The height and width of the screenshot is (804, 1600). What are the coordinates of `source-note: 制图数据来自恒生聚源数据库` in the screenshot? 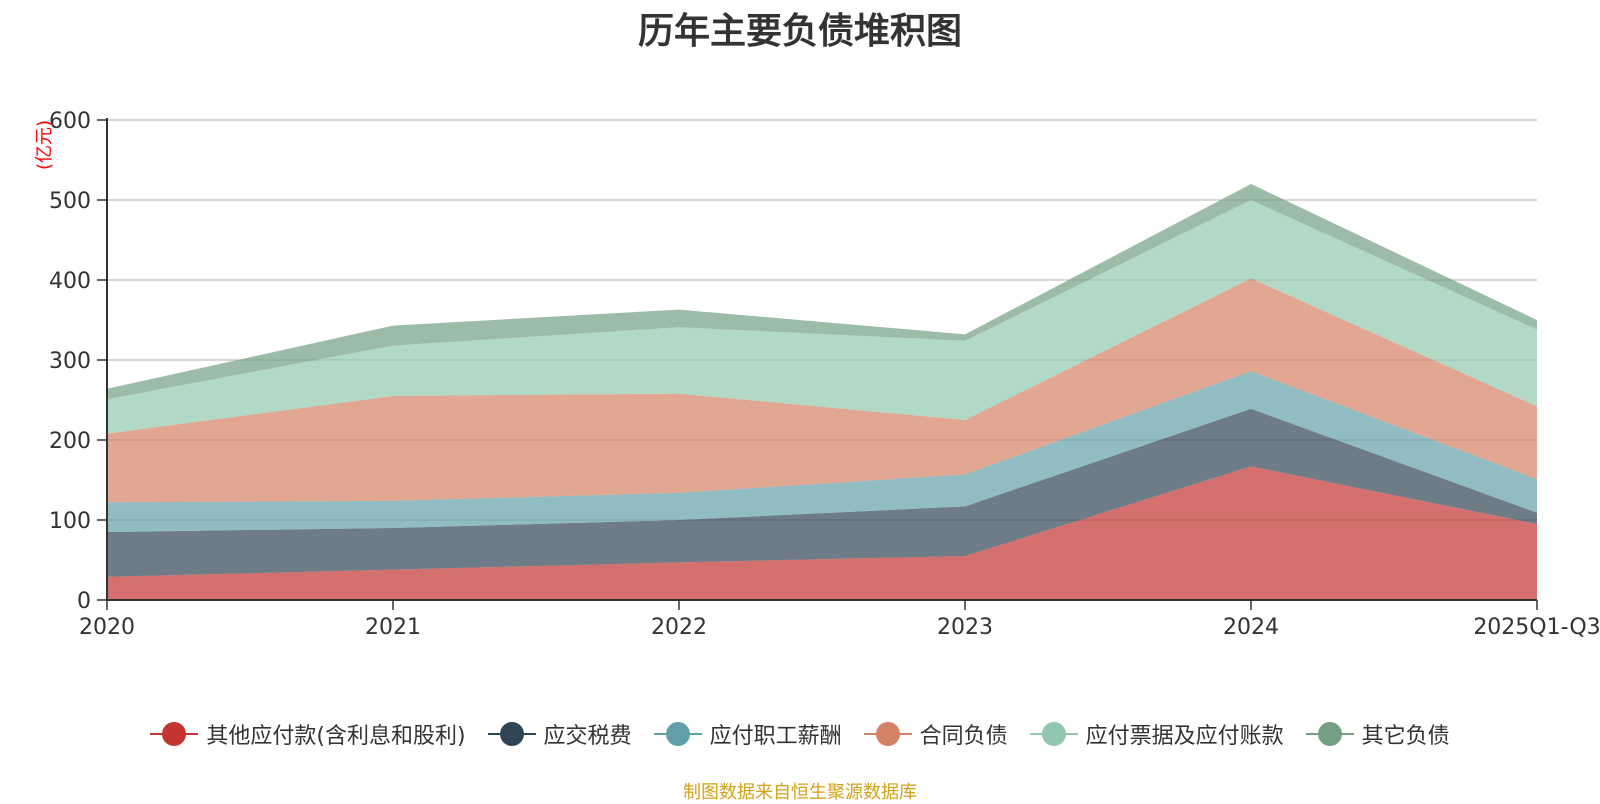 It's located at (800, 792).